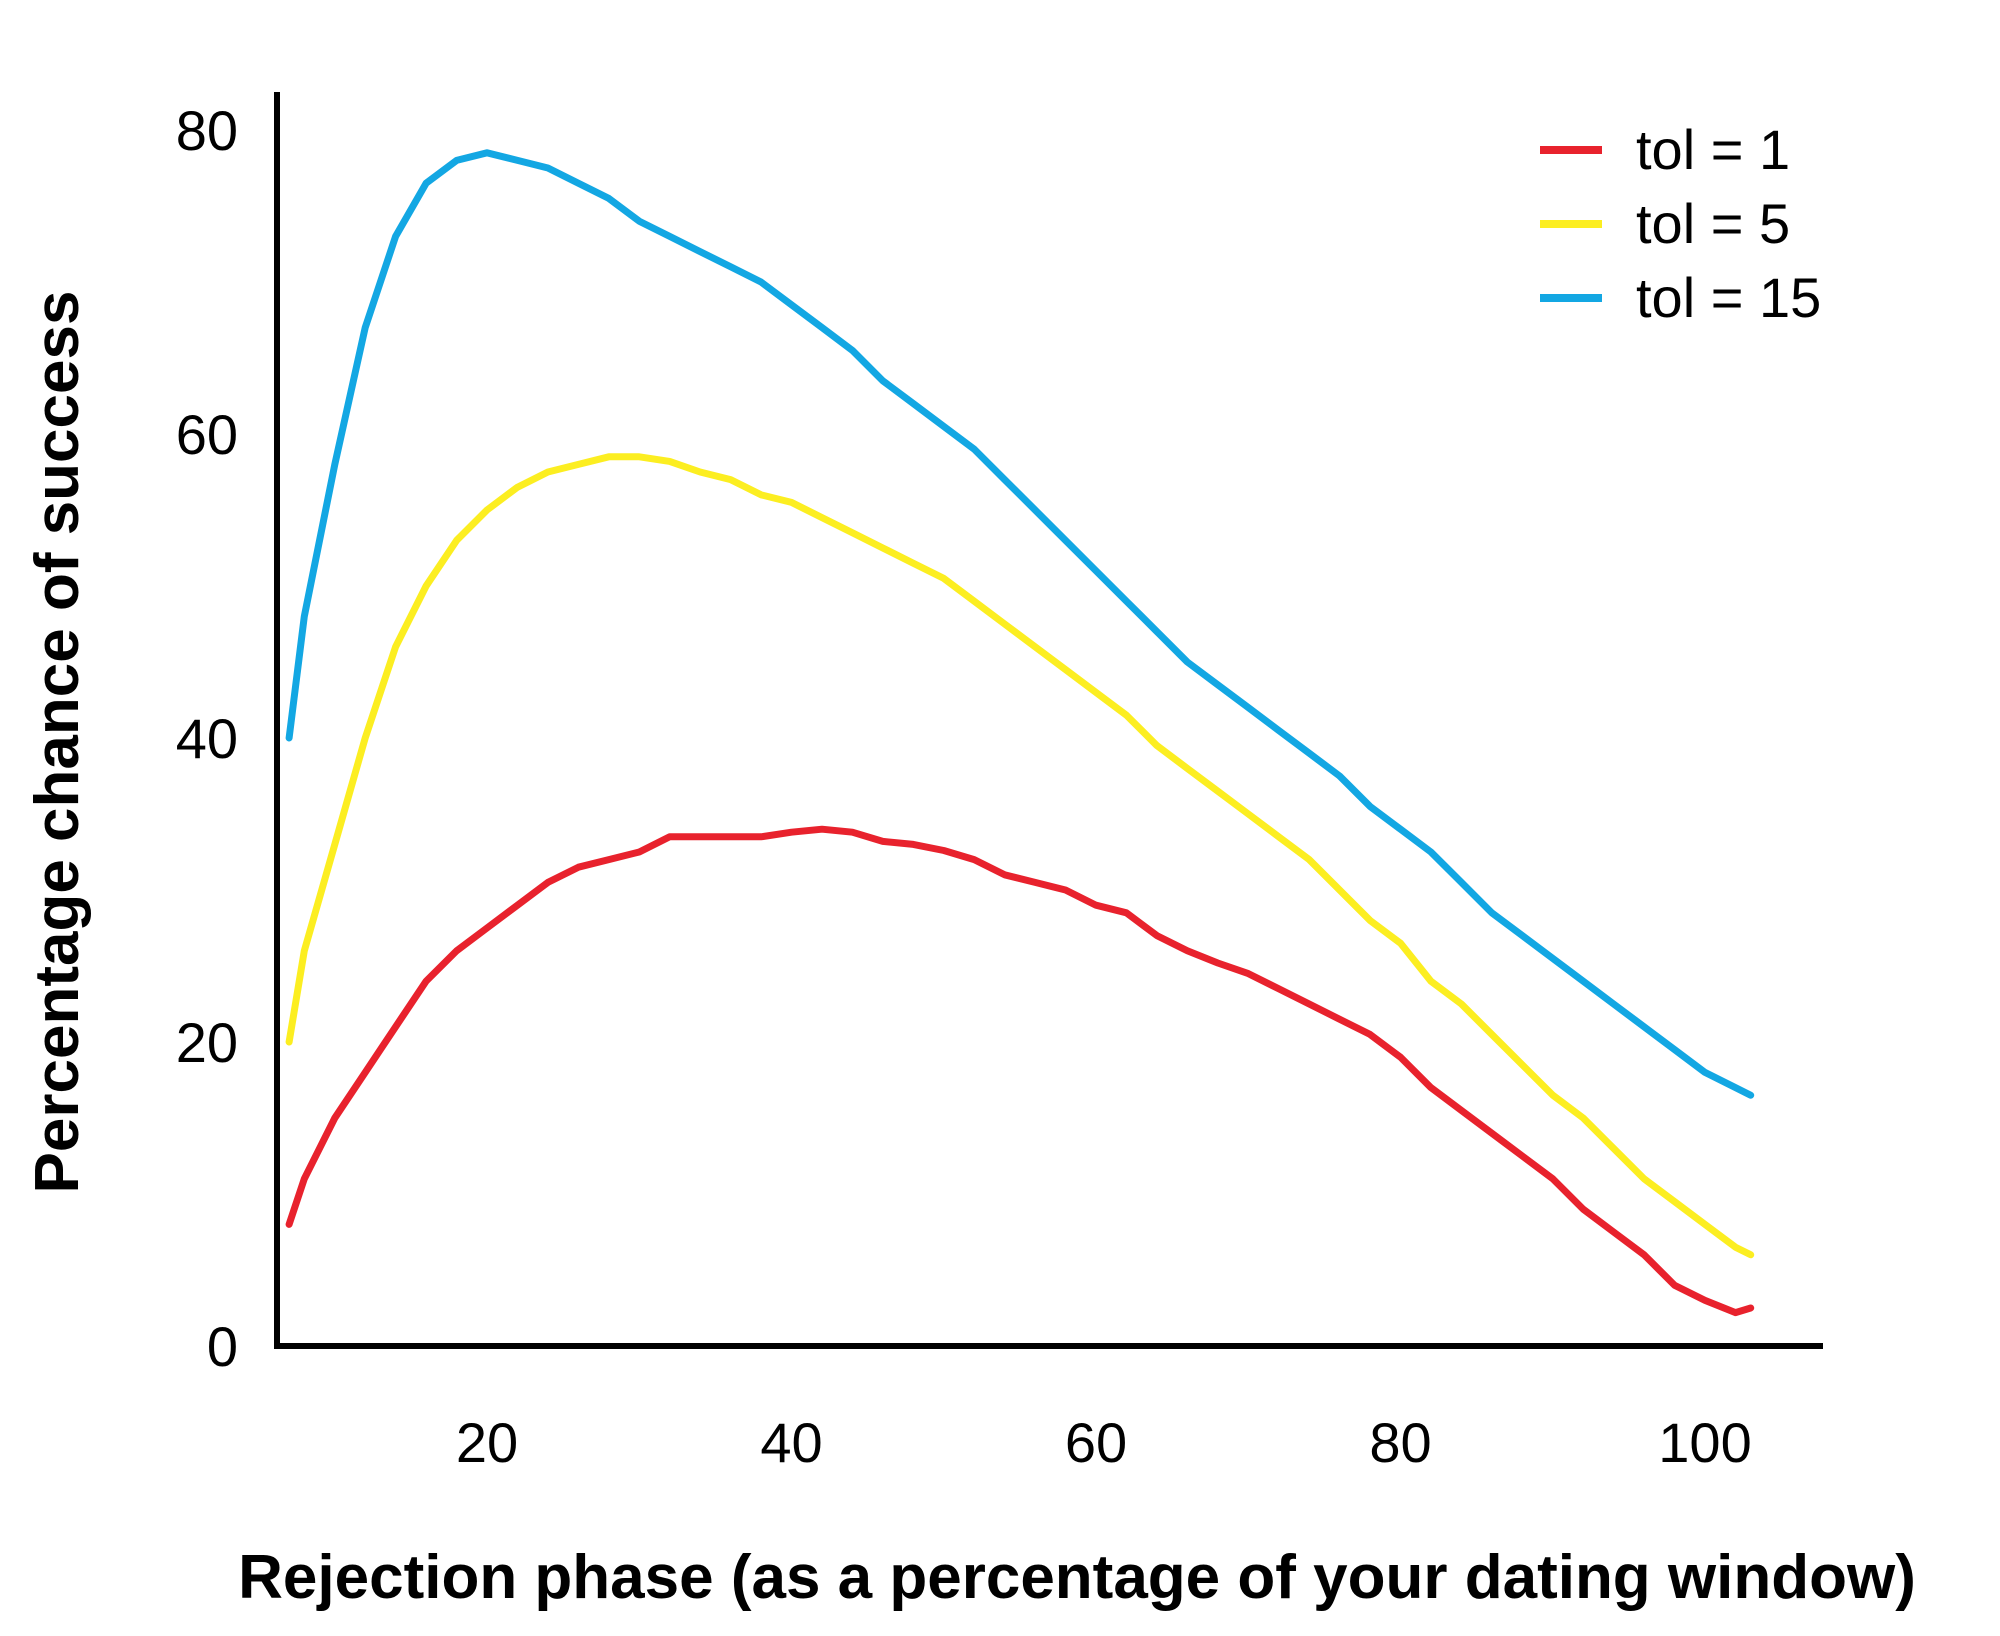  What do you see at coordinates (1704, 1442) in the screenshot?
I see `x-tick-label: 100` at bounding box center [1704, 1442].